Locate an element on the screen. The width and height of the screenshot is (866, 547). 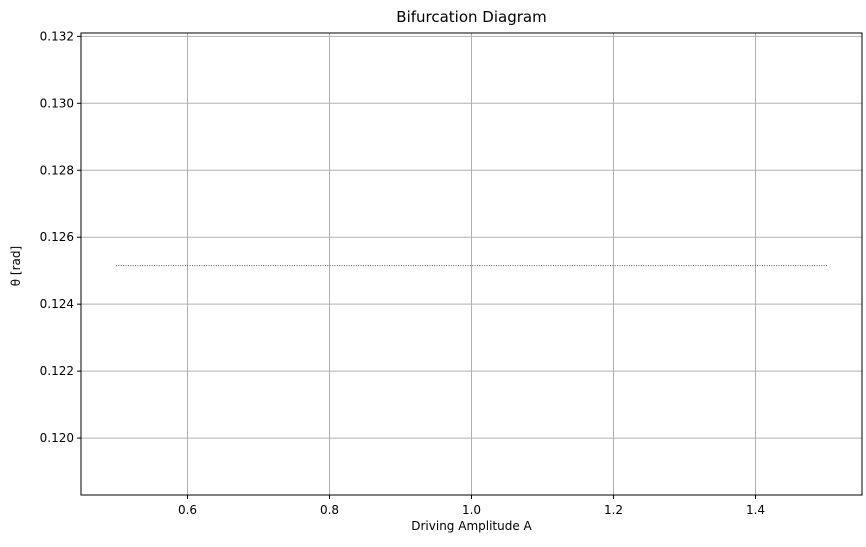
x-tick-label: 0.6 is located at coordinates (187, 510).